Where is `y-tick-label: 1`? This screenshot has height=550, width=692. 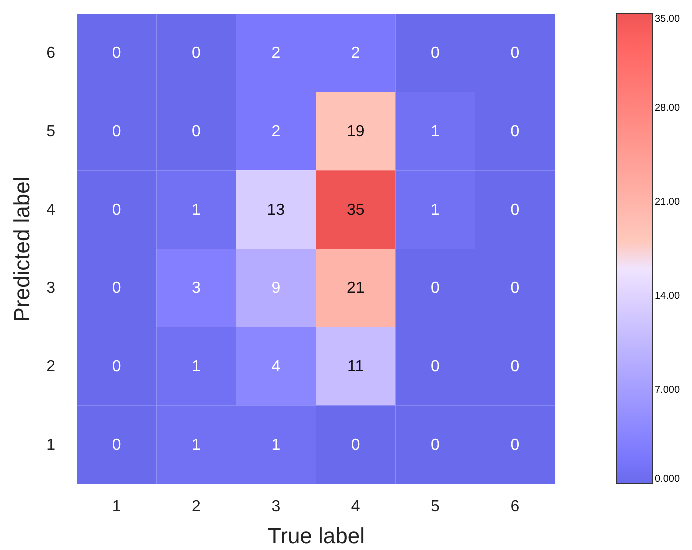 y-tick-label: 1 is located at coordinates (51, 445).